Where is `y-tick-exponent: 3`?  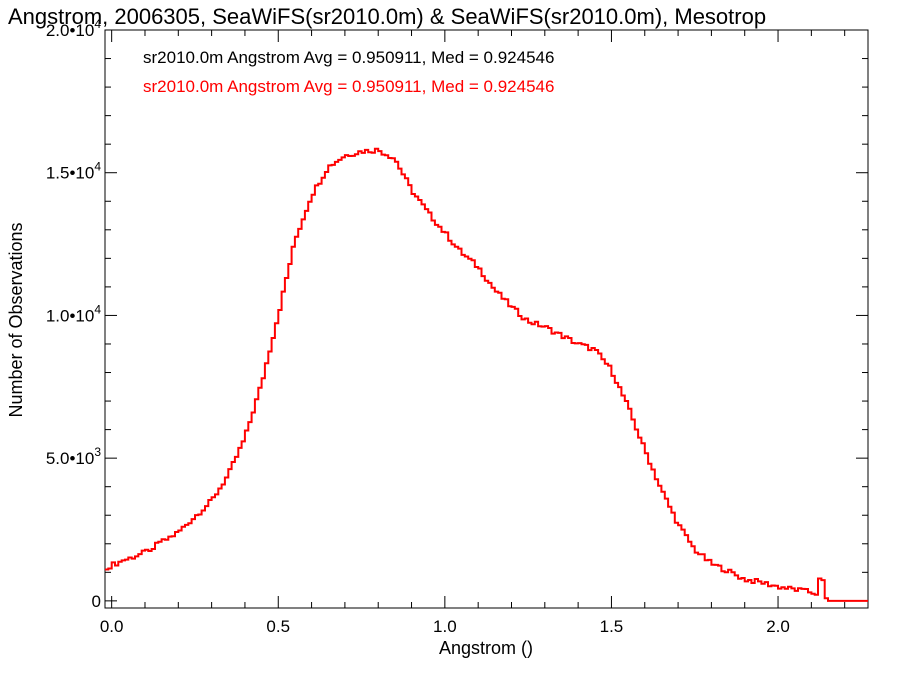
y-tick-exponent: 3 is located at coordinates (97, 452).